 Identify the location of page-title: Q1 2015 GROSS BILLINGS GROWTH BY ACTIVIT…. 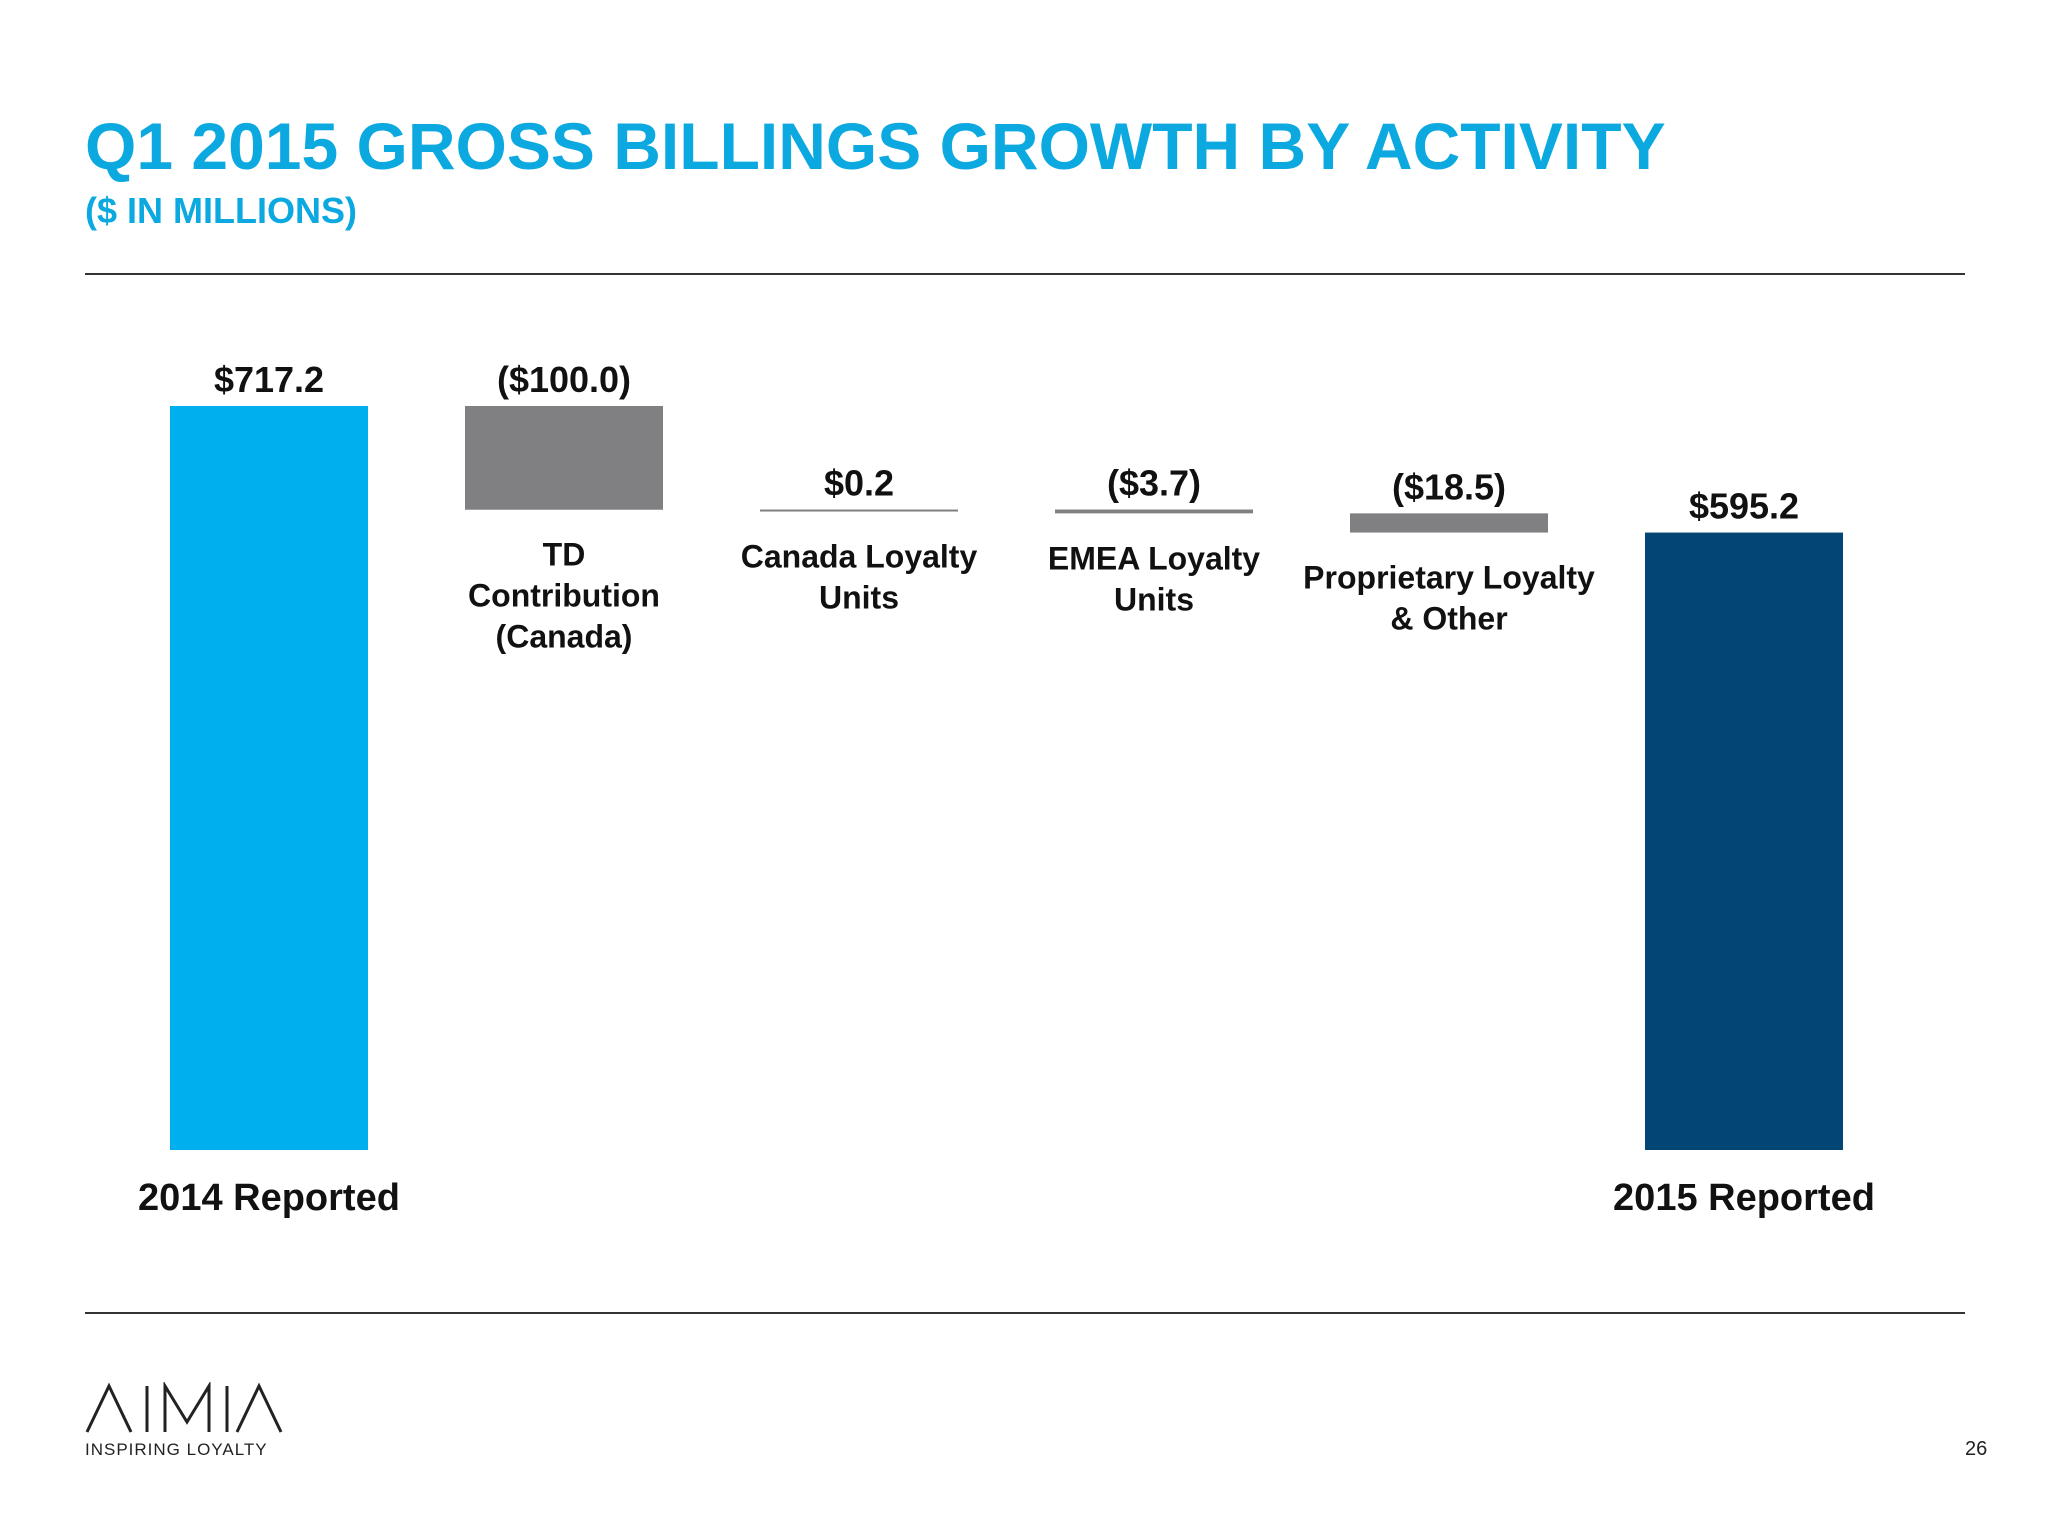
(875, 146).